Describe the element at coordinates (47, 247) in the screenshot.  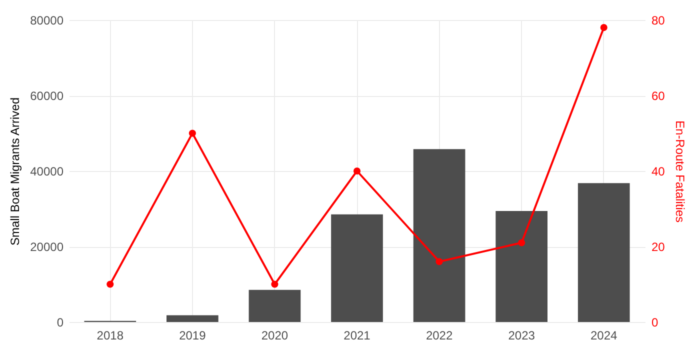
I see `y-tick-label: 20000` at that location.